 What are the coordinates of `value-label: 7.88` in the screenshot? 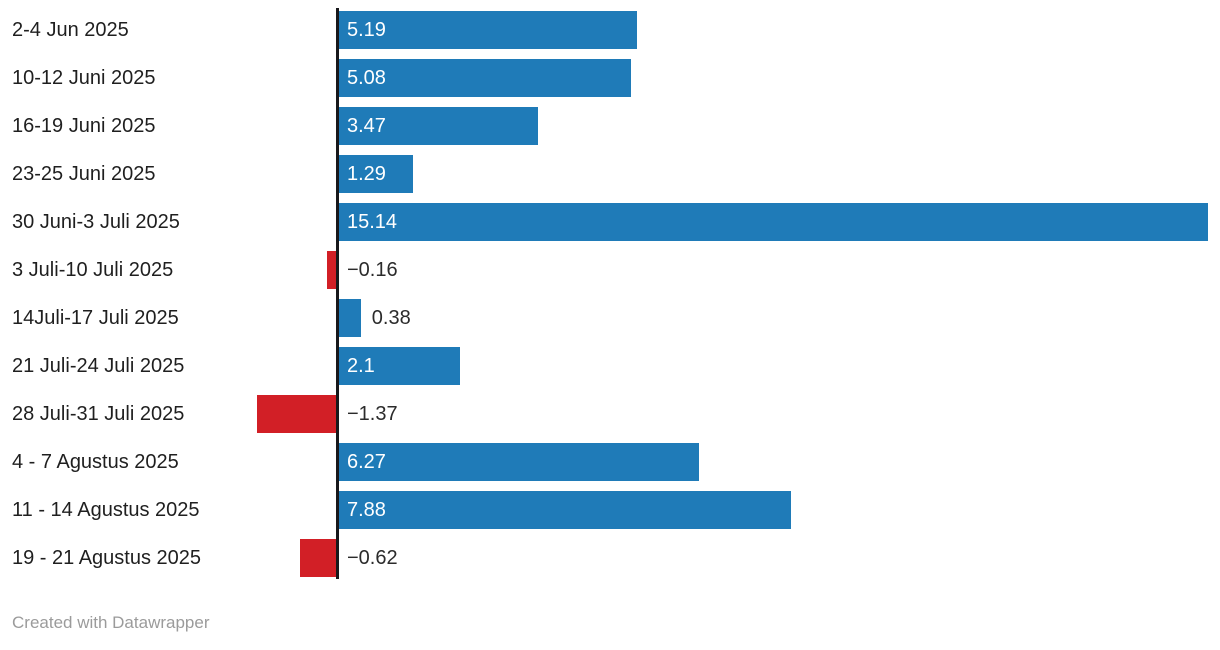 It's located at (366, 510).